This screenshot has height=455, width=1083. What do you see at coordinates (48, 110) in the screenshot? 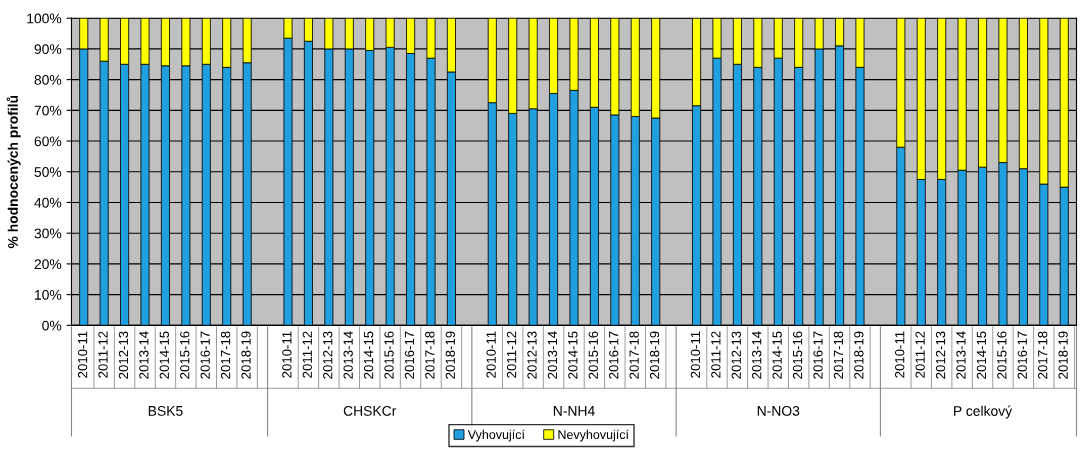
I see `y-tick-label: 70%` at bounding box center [48, 110].